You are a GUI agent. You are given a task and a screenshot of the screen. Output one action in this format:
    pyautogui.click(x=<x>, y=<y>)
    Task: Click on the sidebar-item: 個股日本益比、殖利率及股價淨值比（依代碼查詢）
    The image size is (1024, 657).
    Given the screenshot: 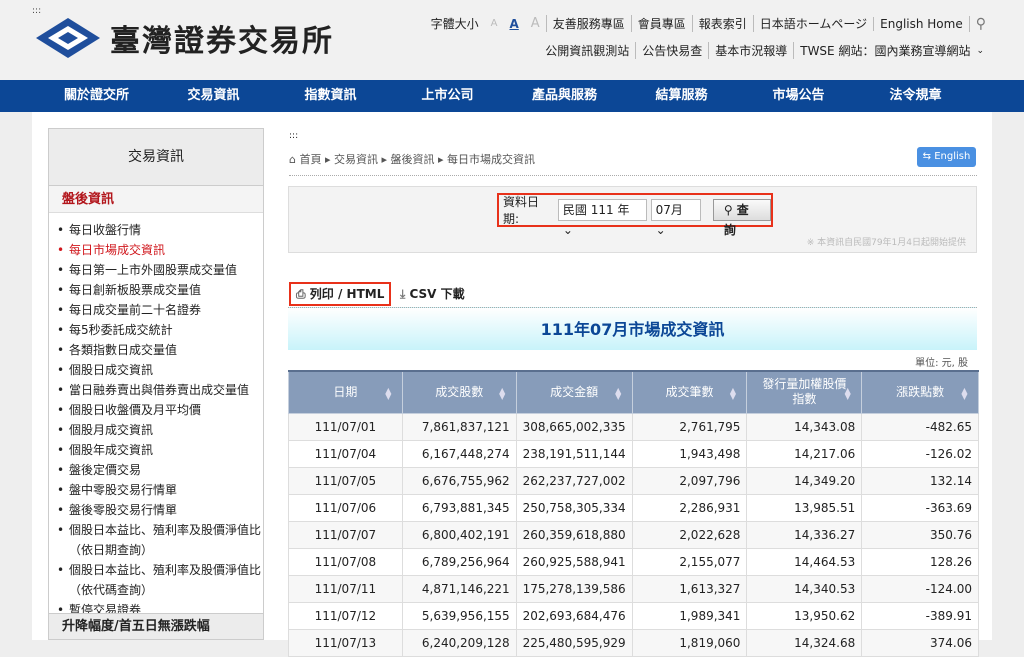 What is the action you would take?
    pyautogui.click(x=160, y=580)
    